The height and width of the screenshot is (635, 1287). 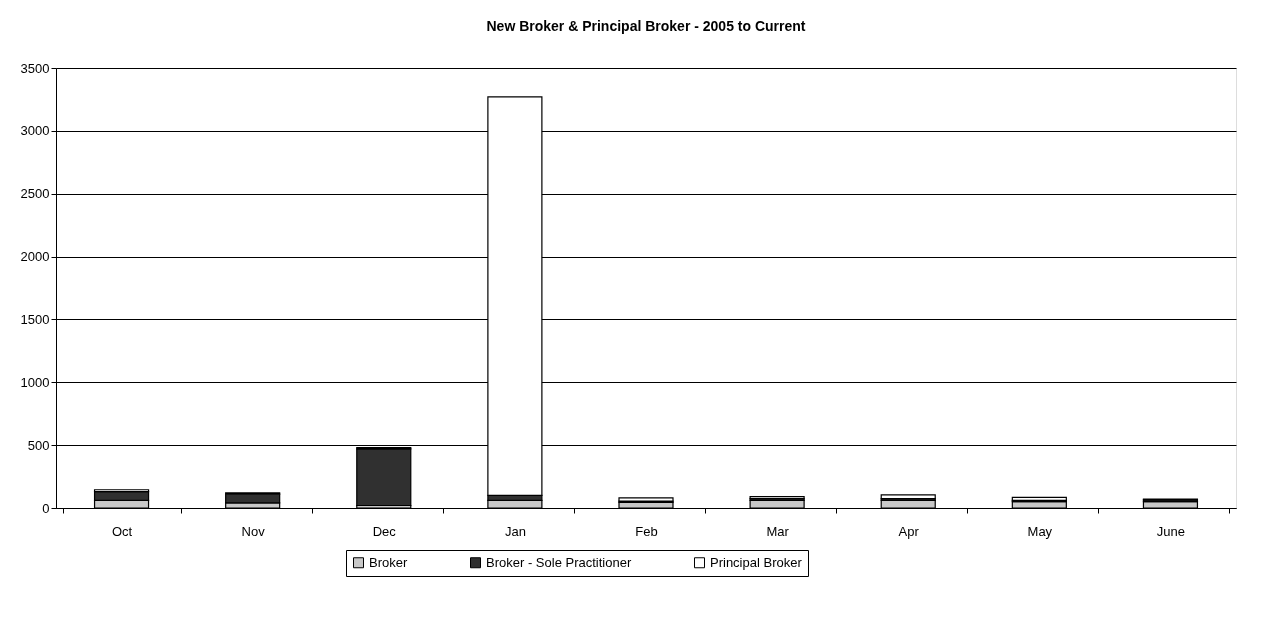 I want to click on y-tick-label: 3000, so click(x=35, y=131).